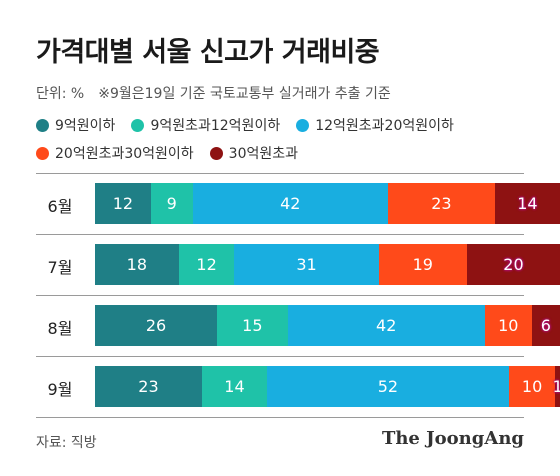  I want to click on data-label: 15, so click(252, 325).